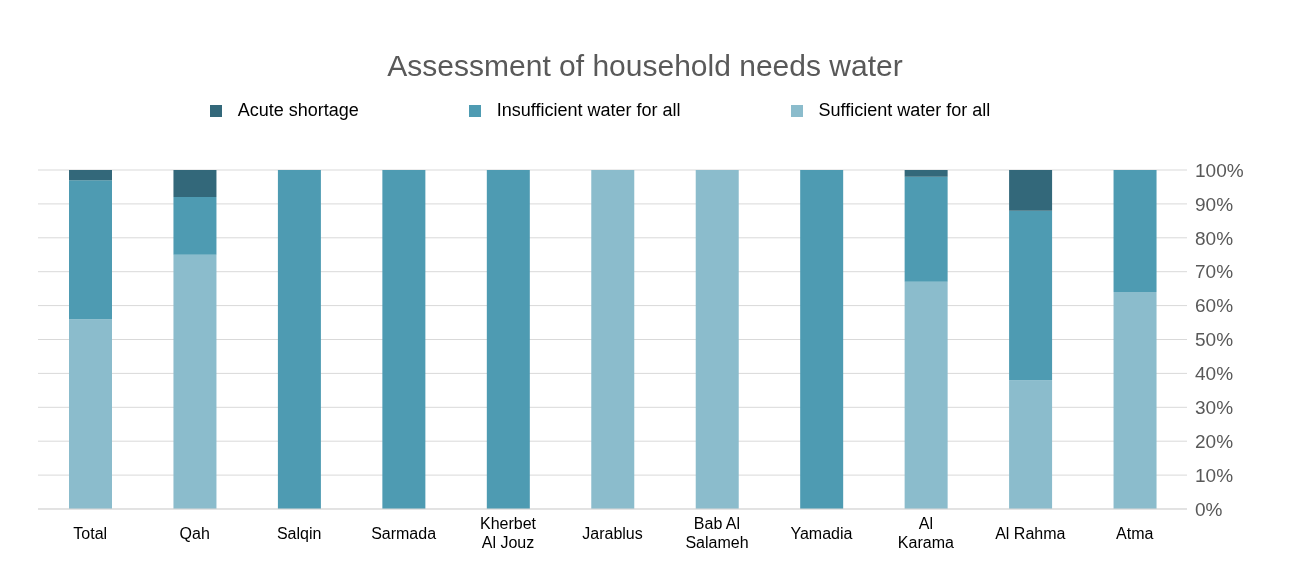  Describe the element at coordinates (612, 533) in the screenshot. I see `x-tick-label: Jarablus` at that location.